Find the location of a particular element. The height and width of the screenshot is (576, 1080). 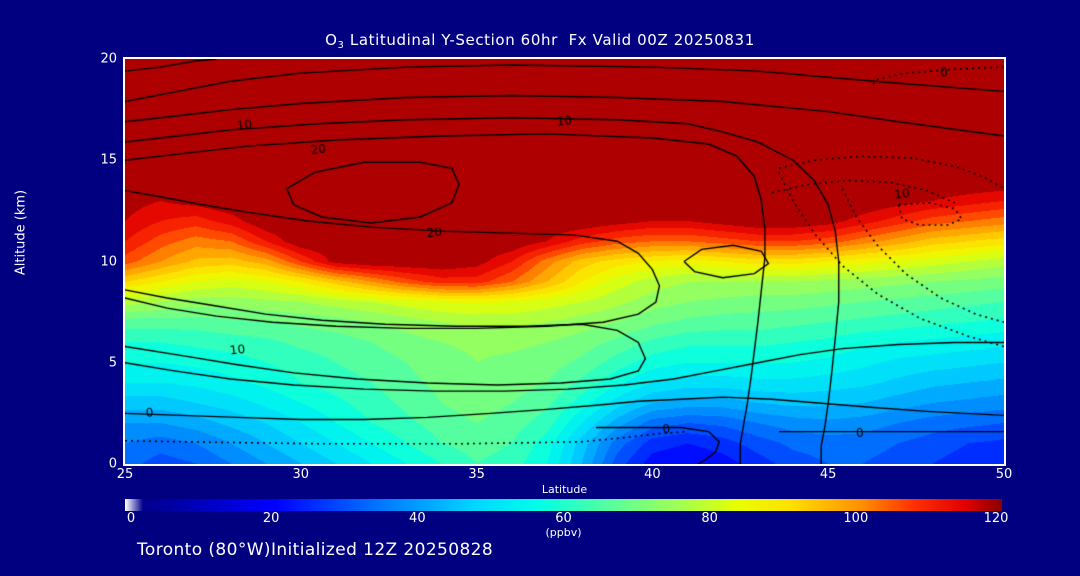

colorbar-tick-label: 100 is located at coordinates (856, 518).